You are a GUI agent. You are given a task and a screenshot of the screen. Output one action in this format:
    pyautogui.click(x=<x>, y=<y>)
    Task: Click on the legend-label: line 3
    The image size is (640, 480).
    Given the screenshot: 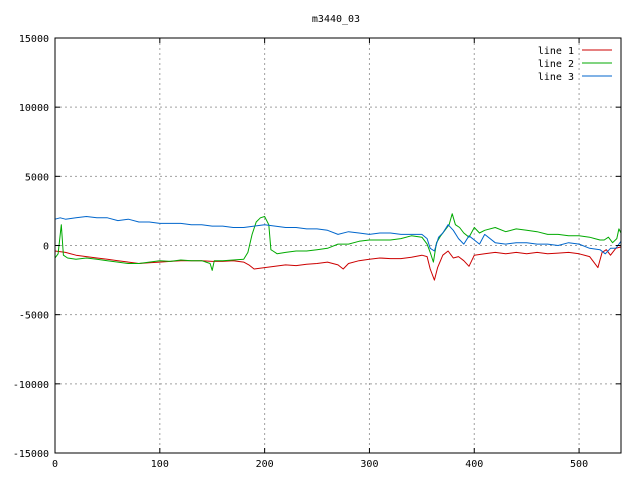 What is the action you would take?
    pyautogui.click(x=556, y=77)
    